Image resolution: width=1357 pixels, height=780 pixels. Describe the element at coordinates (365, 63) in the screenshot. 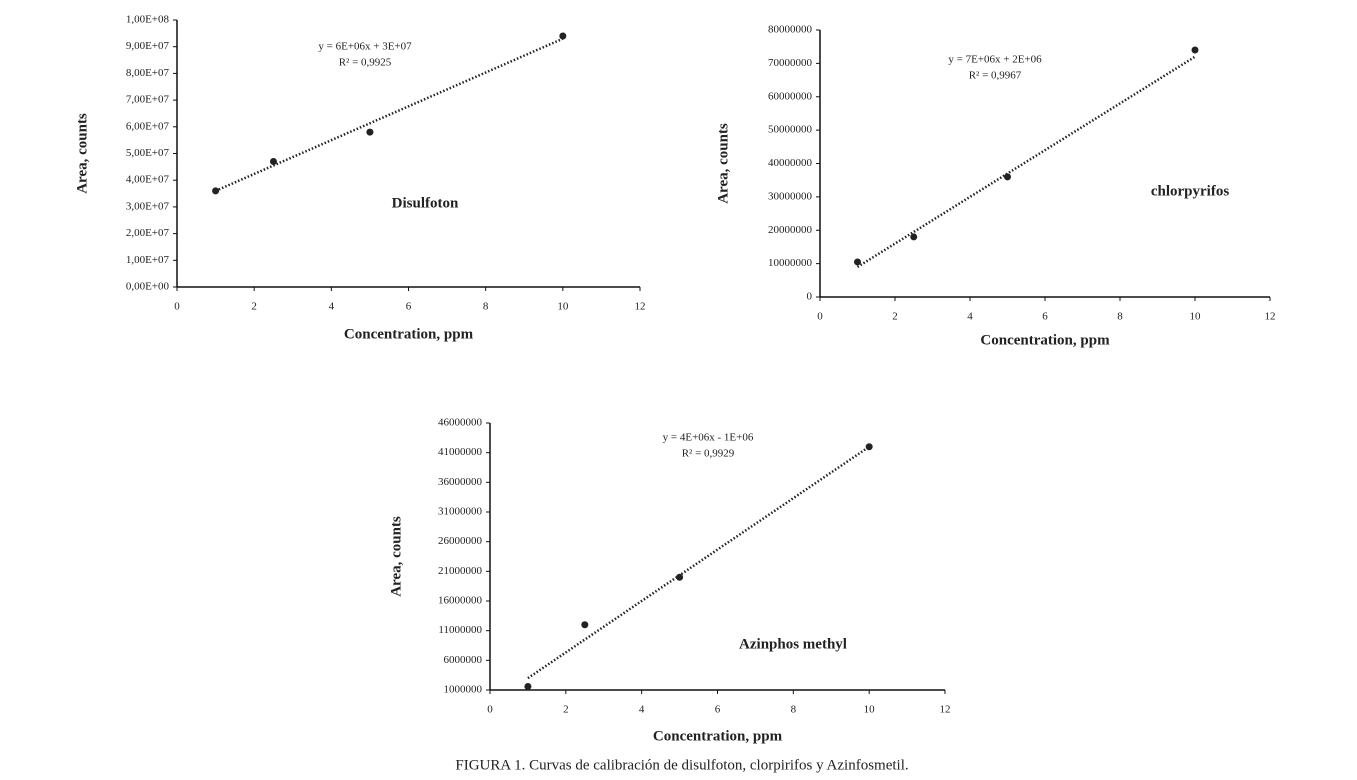

I see `equation: R² = 0,9925` at that location.